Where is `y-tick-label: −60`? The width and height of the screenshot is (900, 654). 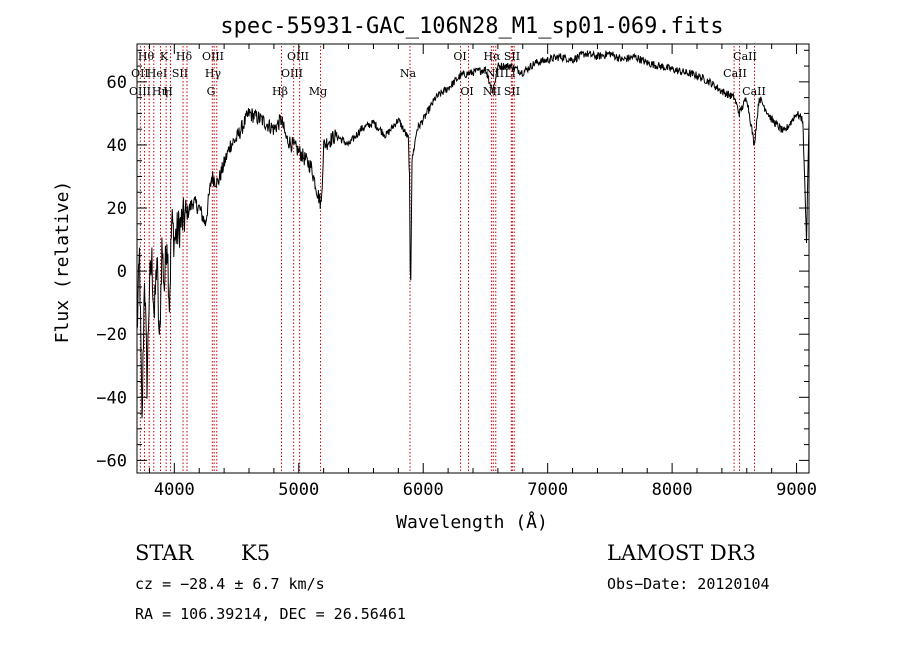
y-tick-label: −60 is located at coordinates (111, 461).